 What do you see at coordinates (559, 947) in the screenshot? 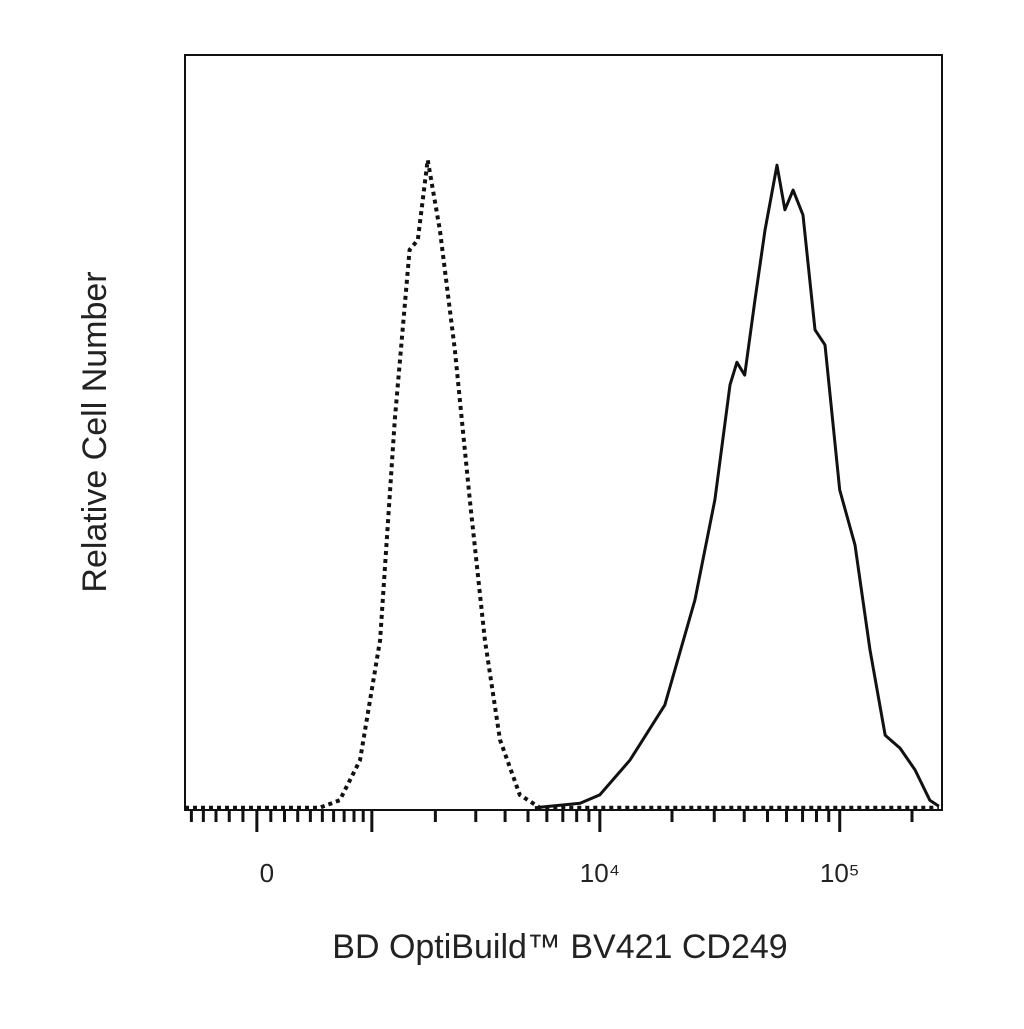
I see `x-axis-label: BD OptiBuild™ BV421 CD249` at bounding box center [559, 947].